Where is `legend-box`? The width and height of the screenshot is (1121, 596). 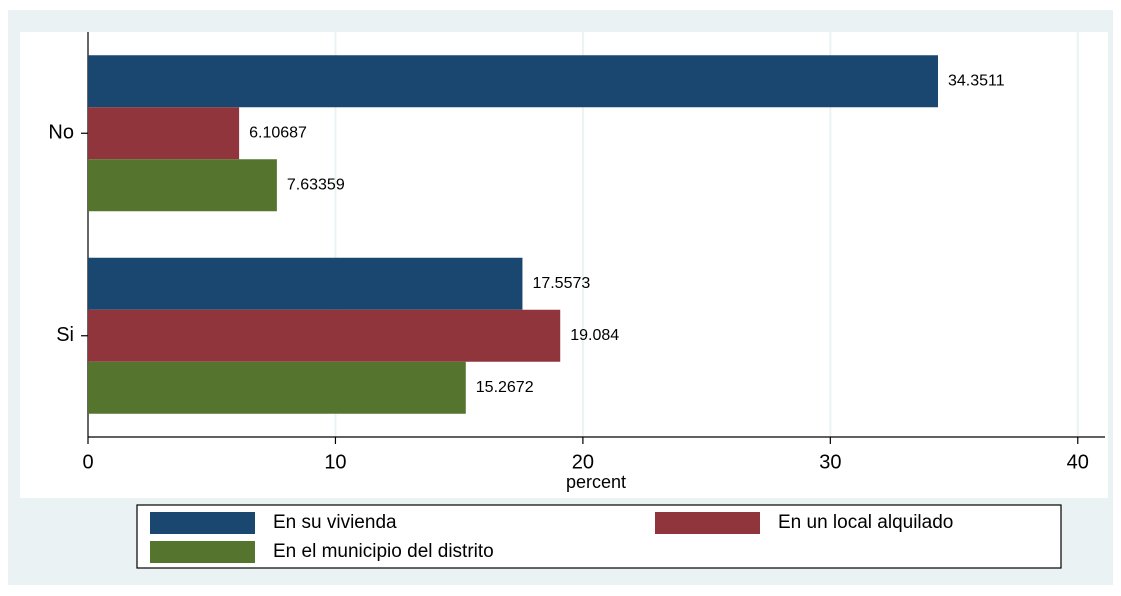 legend-box is located at coordinates (599, 536).